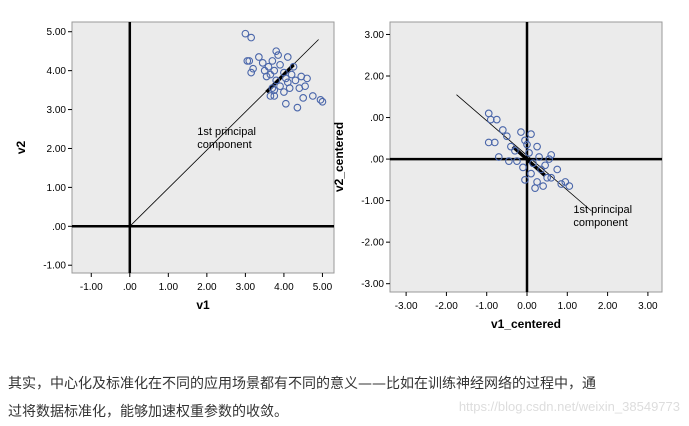 The image size is (689, 426). I want to click on x-tick-label: -3.00, so click(406, 306).